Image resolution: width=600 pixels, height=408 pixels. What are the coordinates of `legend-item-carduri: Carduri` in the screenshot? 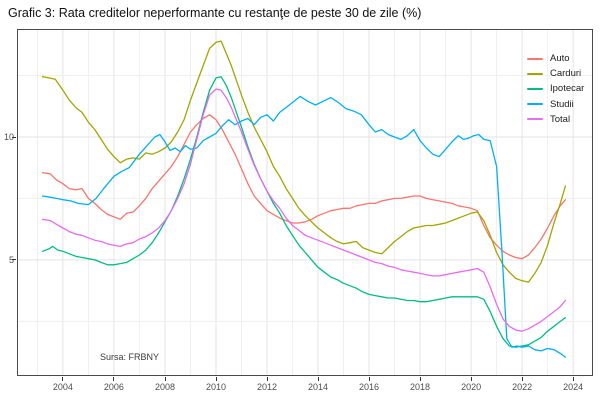 It's located at (555, 73).